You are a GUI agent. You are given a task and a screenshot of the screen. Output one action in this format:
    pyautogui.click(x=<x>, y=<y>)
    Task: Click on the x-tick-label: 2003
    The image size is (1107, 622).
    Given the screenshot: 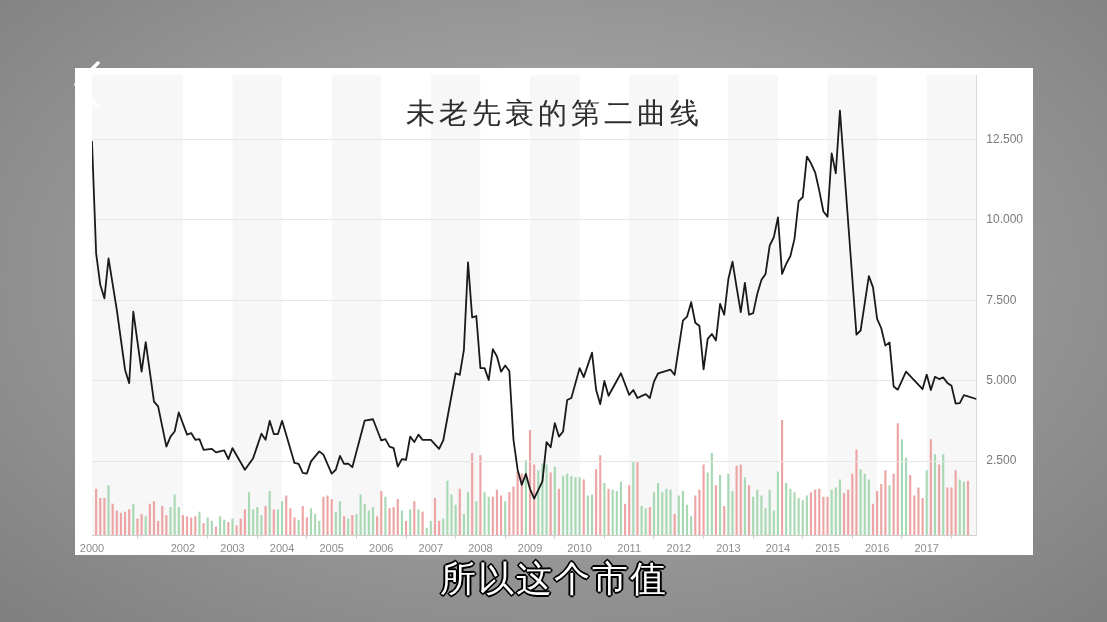 What is the action you would take?
    pyautogui.click(x=232, y=547)
    